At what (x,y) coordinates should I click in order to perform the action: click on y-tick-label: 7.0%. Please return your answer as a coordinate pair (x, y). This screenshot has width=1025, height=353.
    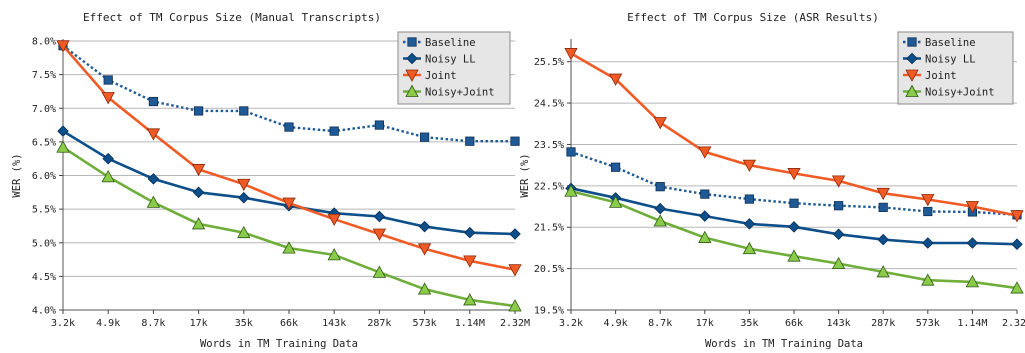
    Looking at the image, I should click on (44, 109).